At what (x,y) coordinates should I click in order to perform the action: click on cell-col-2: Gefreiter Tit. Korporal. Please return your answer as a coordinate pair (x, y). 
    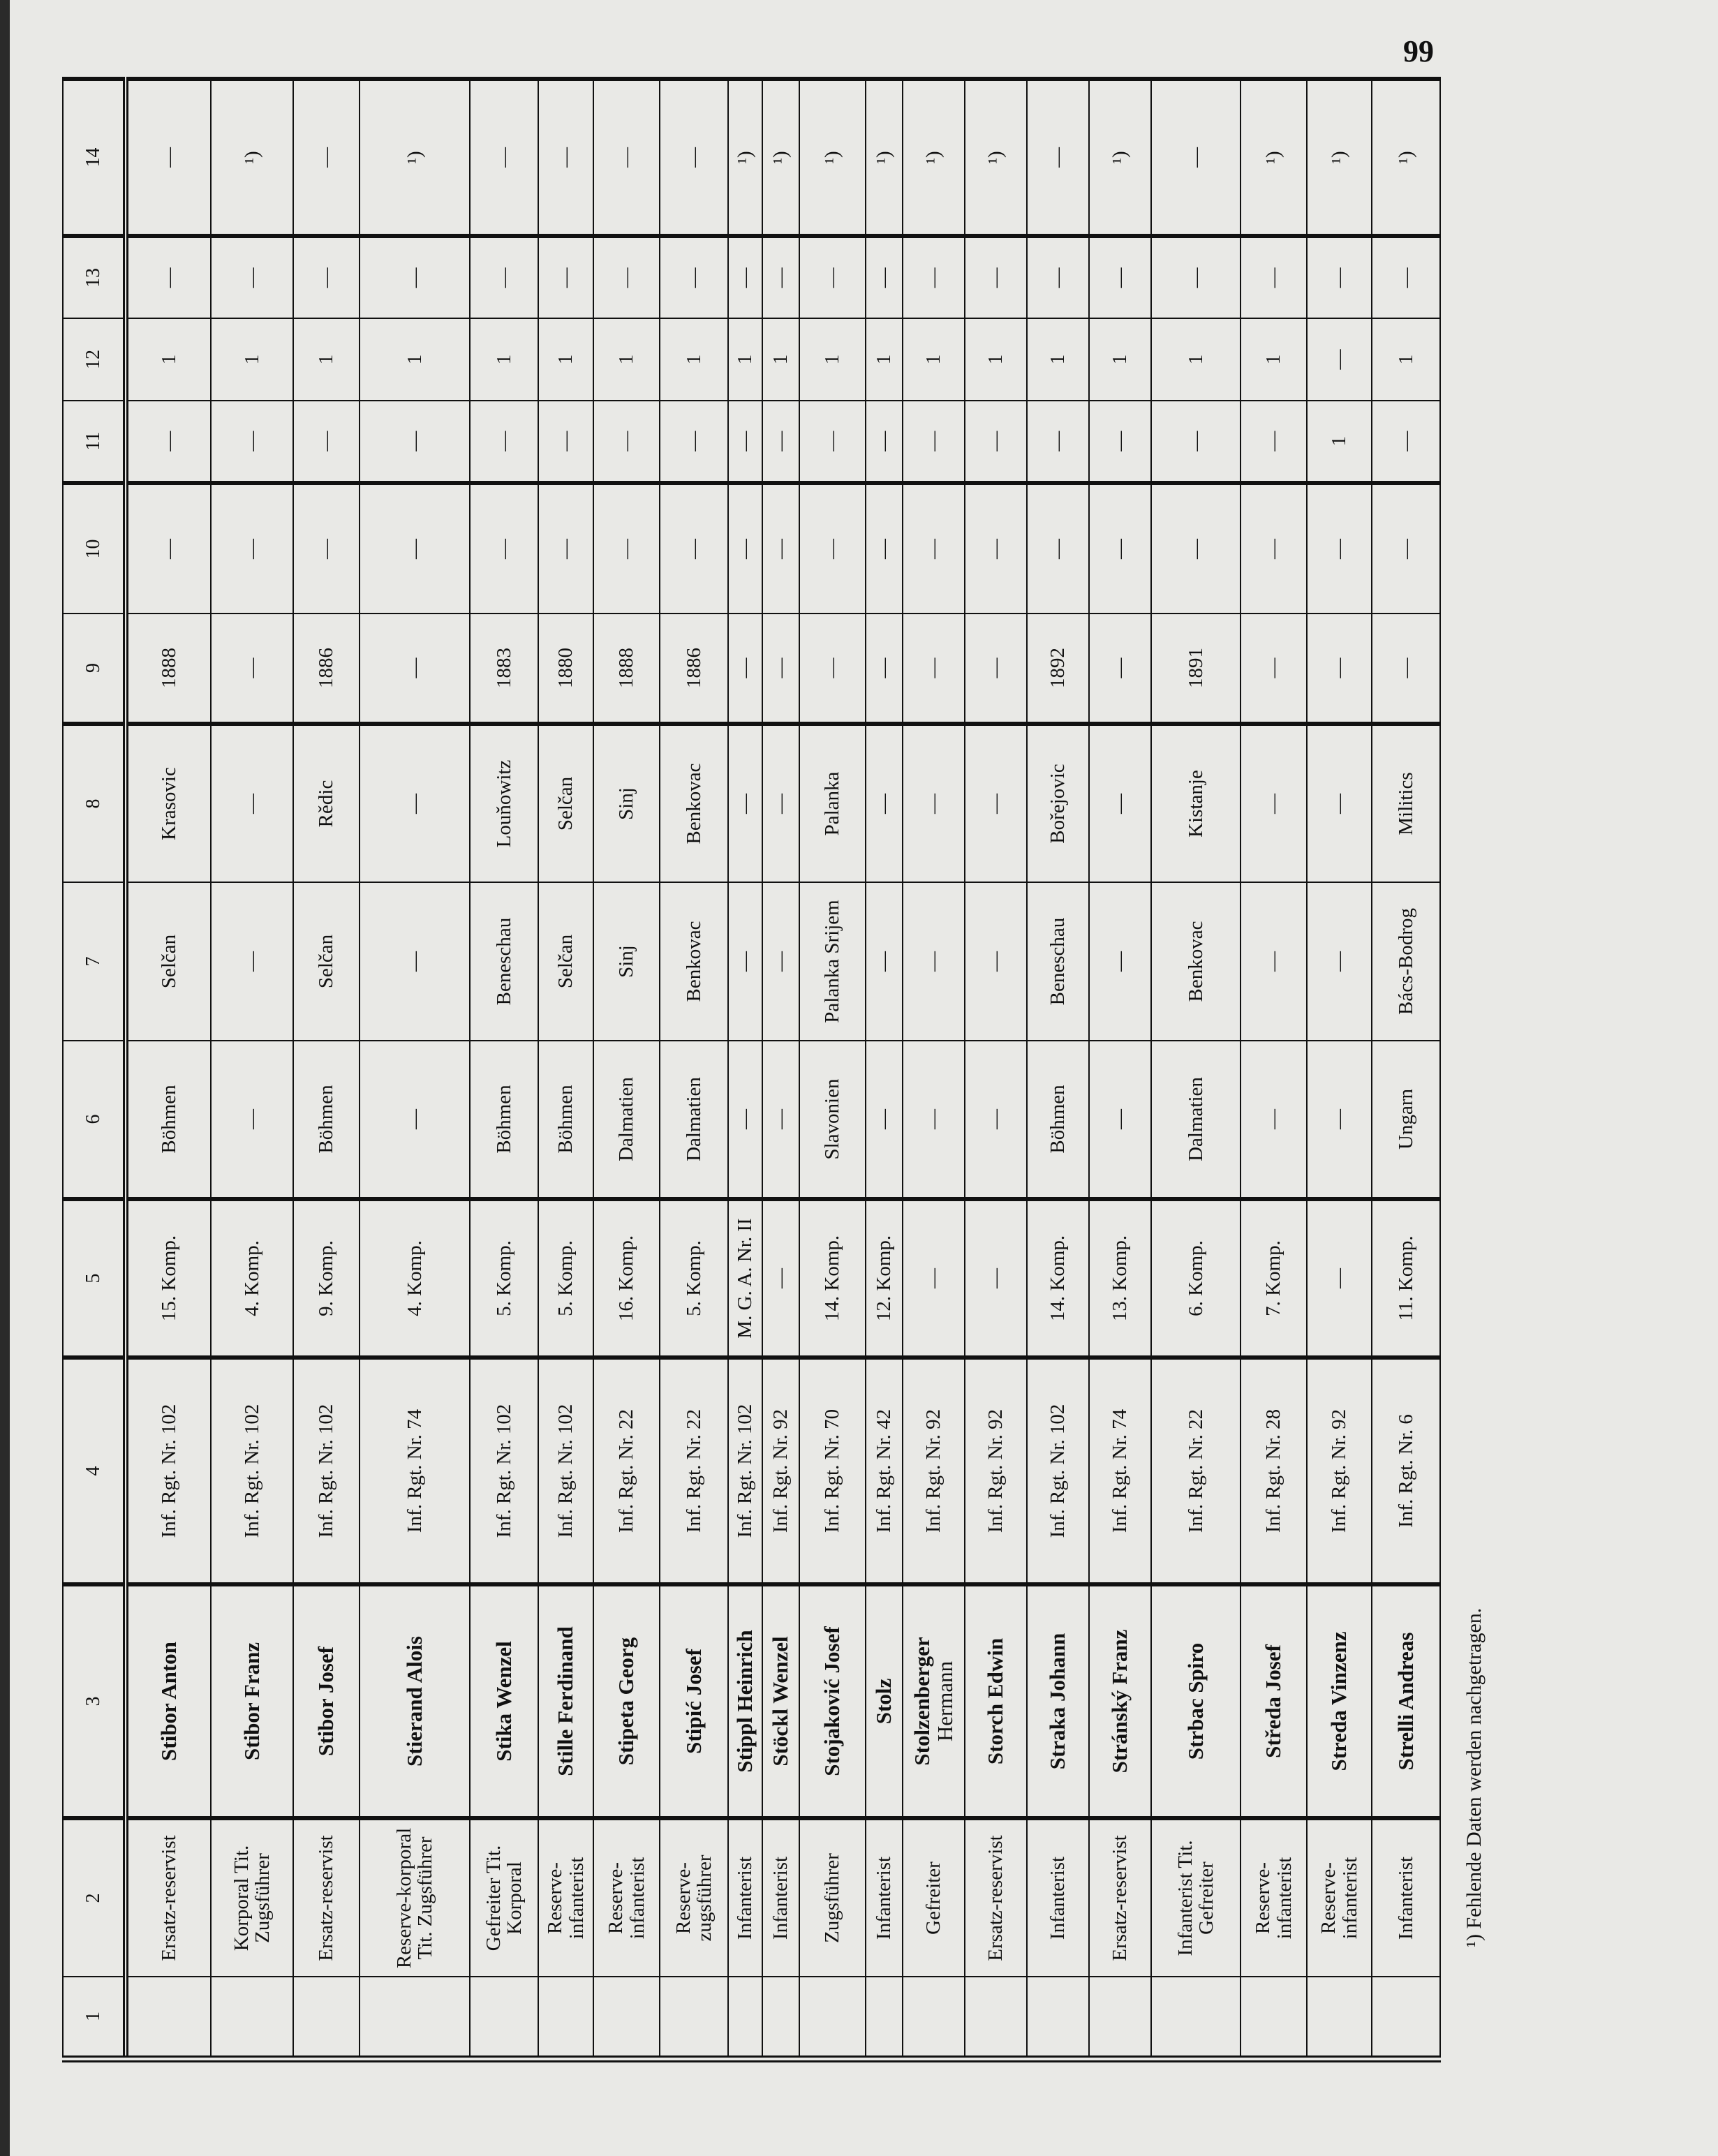
    Looking at the image, I should click on (504, 1897).